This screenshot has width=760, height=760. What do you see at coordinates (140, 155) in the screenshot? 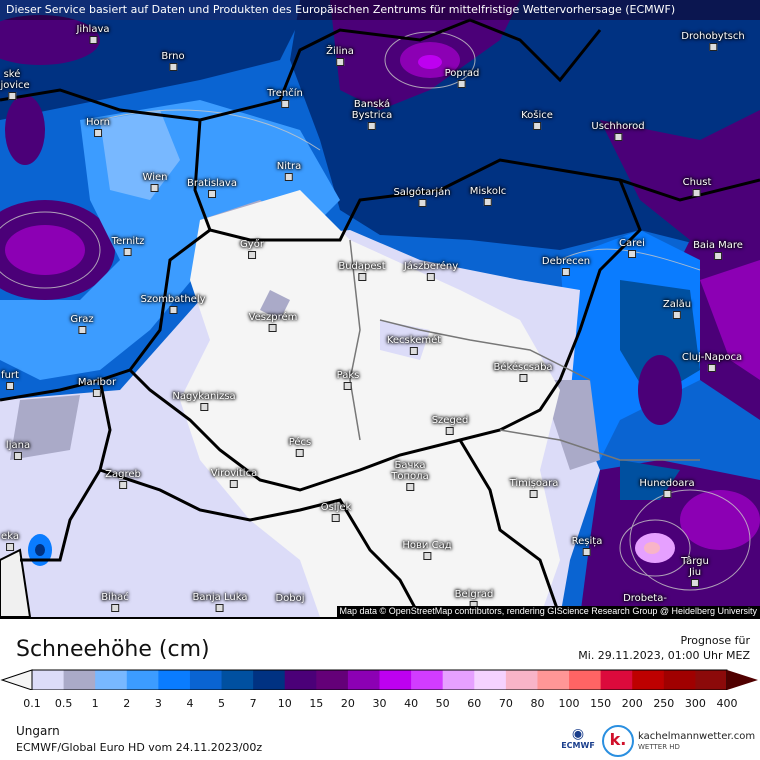
I see `field-paleblue` at bounding box center [140, 155].